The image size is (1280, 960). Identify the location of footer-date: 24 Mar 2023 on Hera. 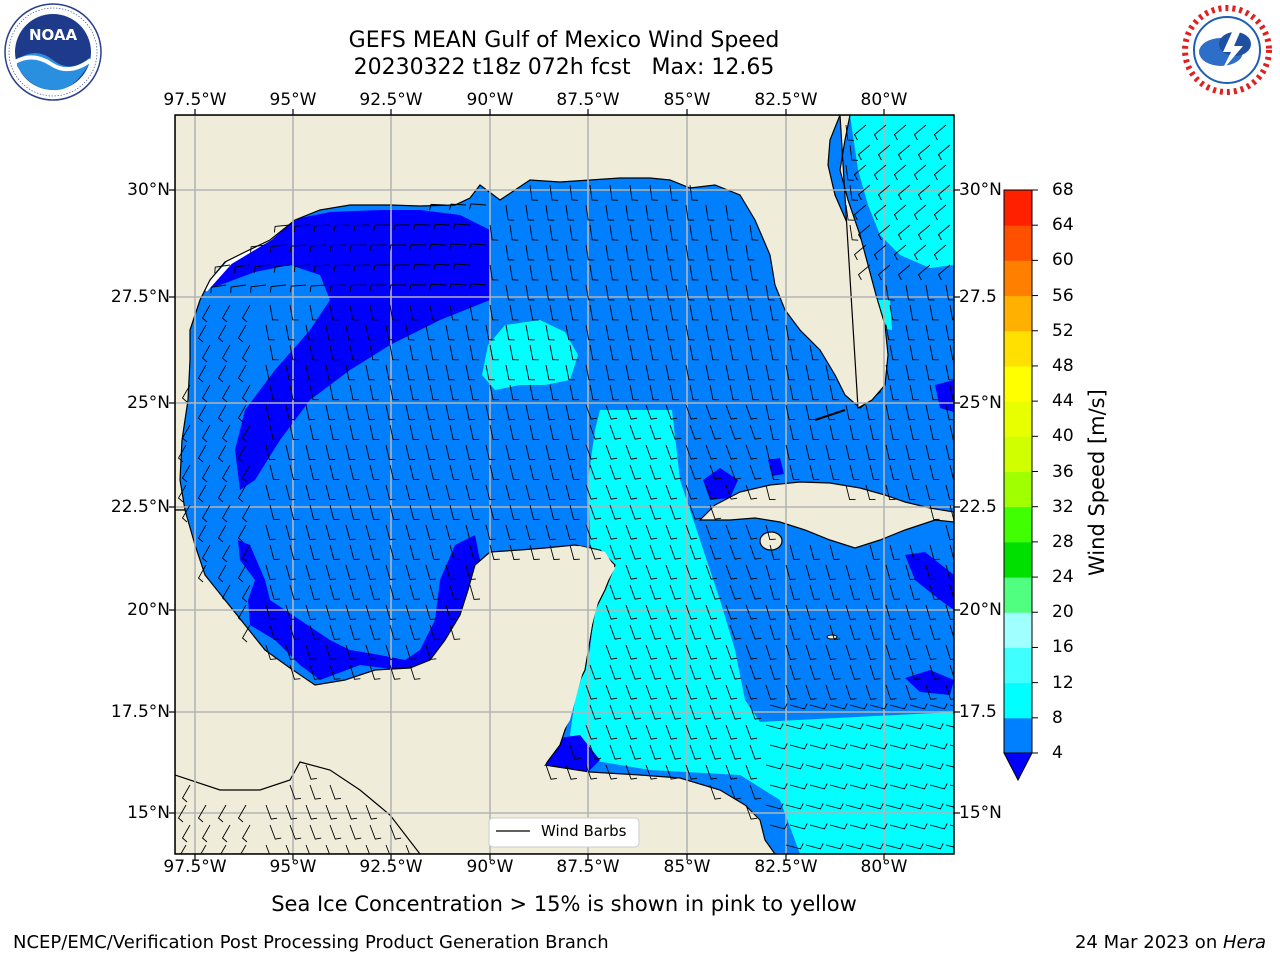
(1170, 943).